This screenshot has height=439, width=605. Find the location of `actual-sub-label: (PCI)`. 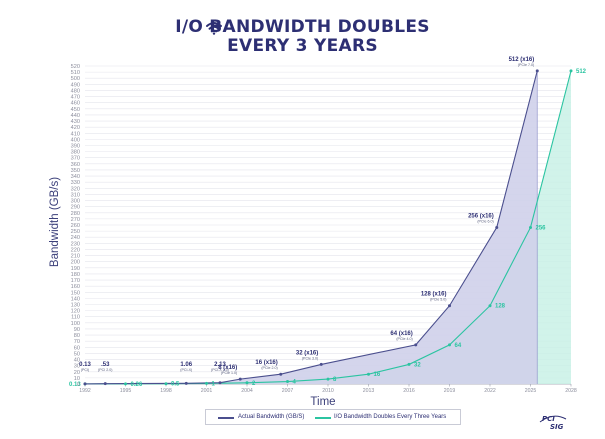

actual-sub-label: (PCI) is located at coordinates (85, 370).